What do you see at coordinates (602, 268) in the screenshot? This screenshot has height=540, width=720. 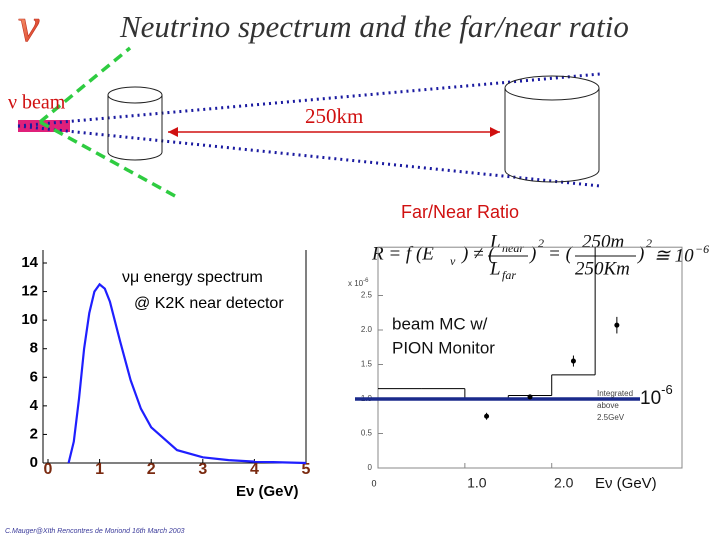 I see `formula-part: 250Km` at bounding box center [602, 268].